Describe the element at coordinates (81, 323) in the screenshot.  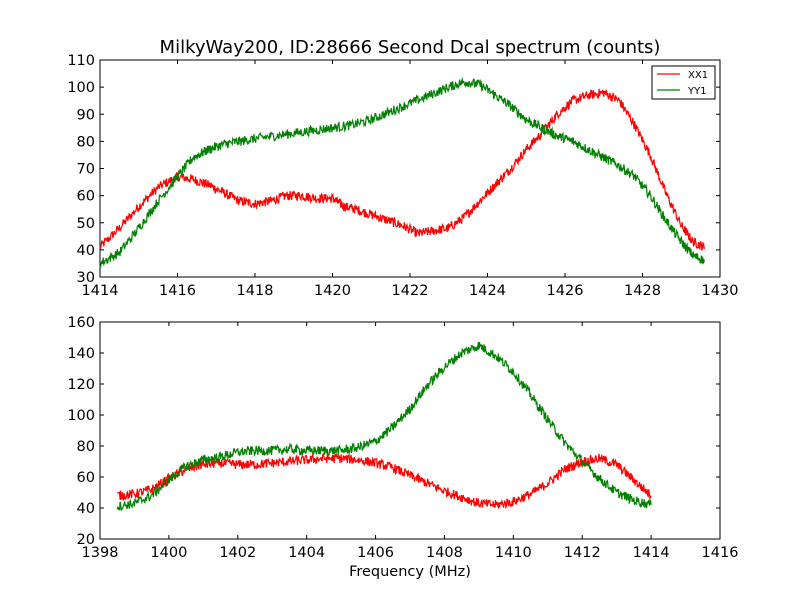
I see `y-tick-label: 160` at that location.